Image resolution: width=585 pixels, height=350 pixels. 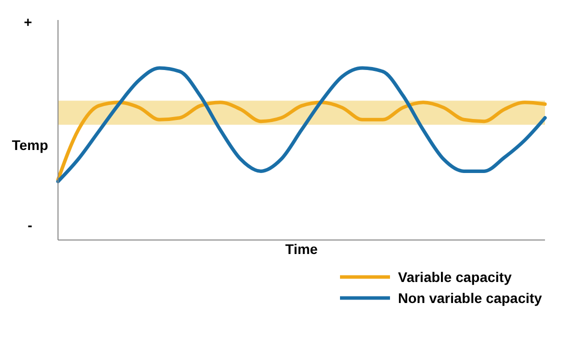 I want to click on x-axis-title: Time, so click(x=301, y=249).